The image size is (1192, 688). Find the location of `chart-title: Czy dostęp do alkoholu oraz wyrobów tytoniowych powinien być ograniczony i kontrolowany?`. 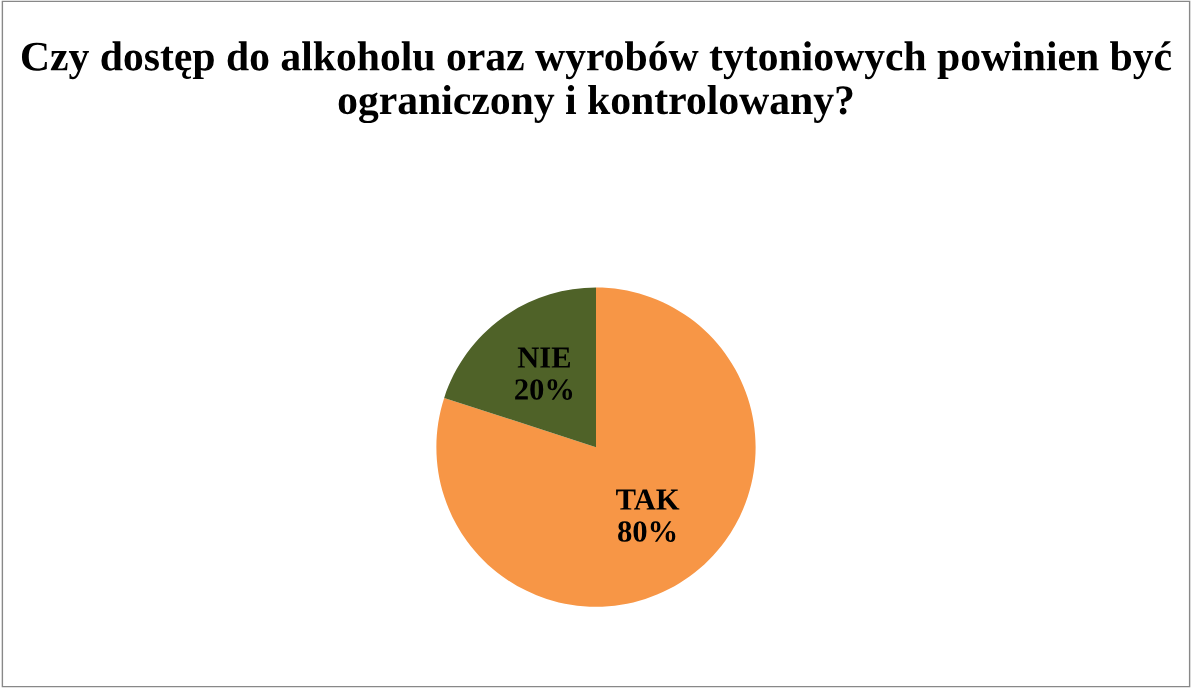

chart-title: Czy dostęp do alkoholu oraz wyrobów tytoniowych powinien być ograniczony i kontrolowany? is located at coordinates (596, 82).